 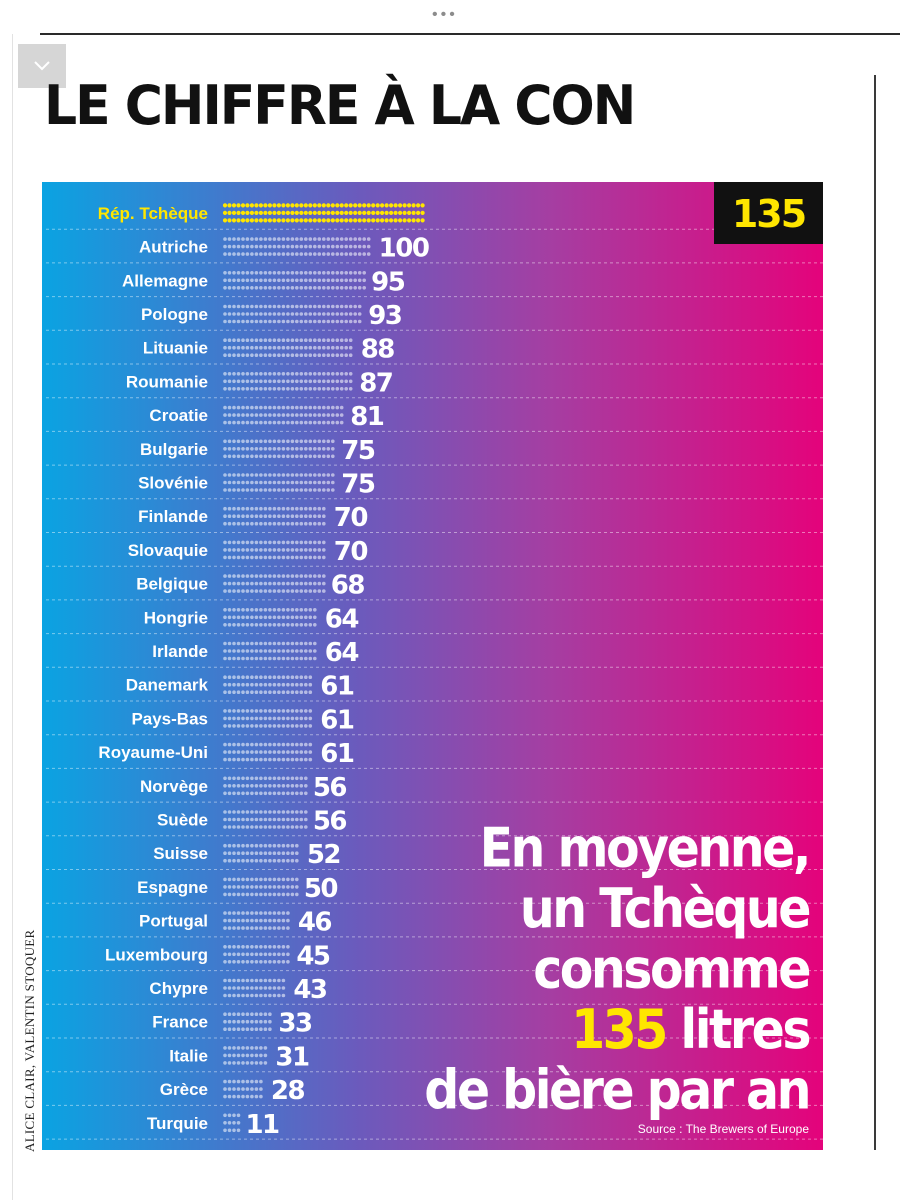 I want to click on top-rule, so click(x=470, y=34).